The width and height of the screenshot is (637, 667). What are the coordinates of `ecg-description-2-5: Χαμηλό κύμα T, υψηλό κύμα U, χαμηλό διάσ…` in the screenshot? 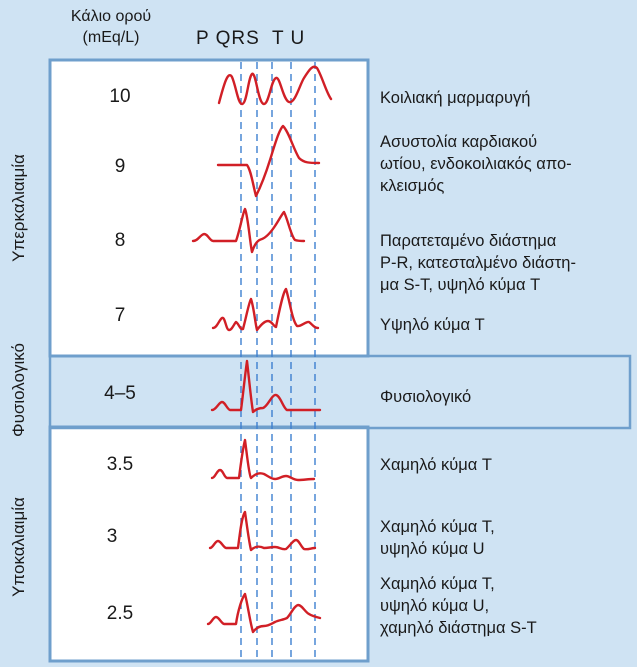 It's located at (458, 606).